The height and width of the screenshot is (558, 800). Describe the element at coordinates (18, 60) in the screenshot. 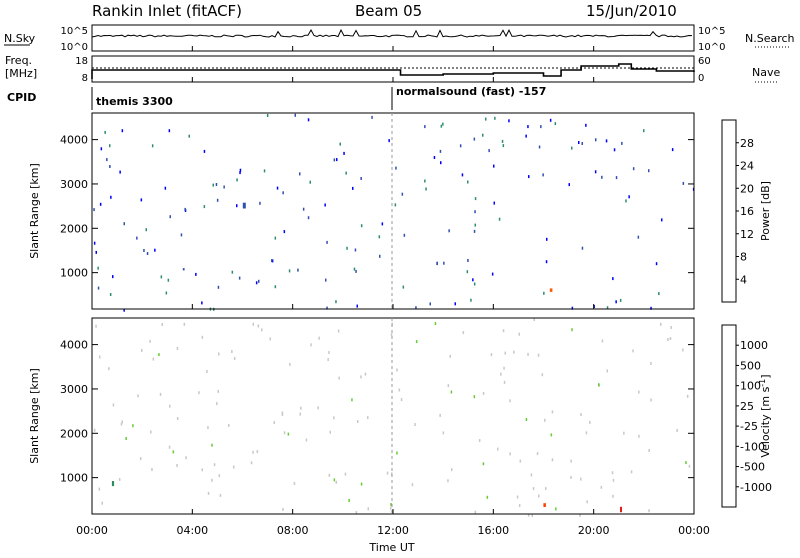

I see `freq-label: Freq.` at that location.